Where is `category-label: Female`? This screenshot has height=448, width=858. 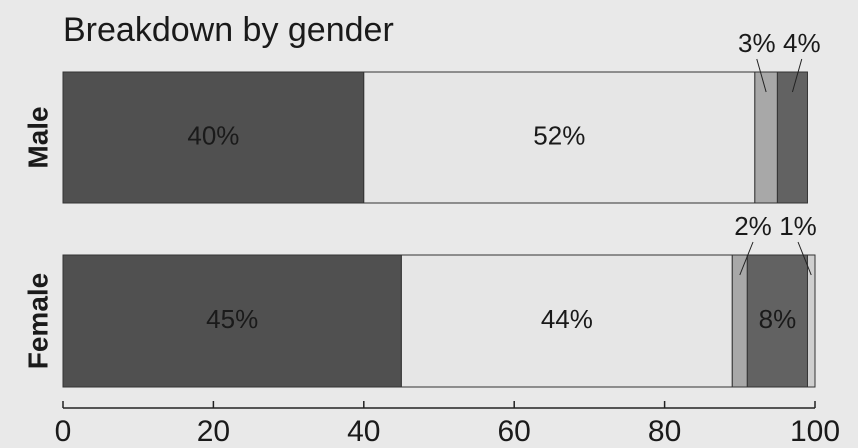 category-label: Female is located at coordinates (37, 321).